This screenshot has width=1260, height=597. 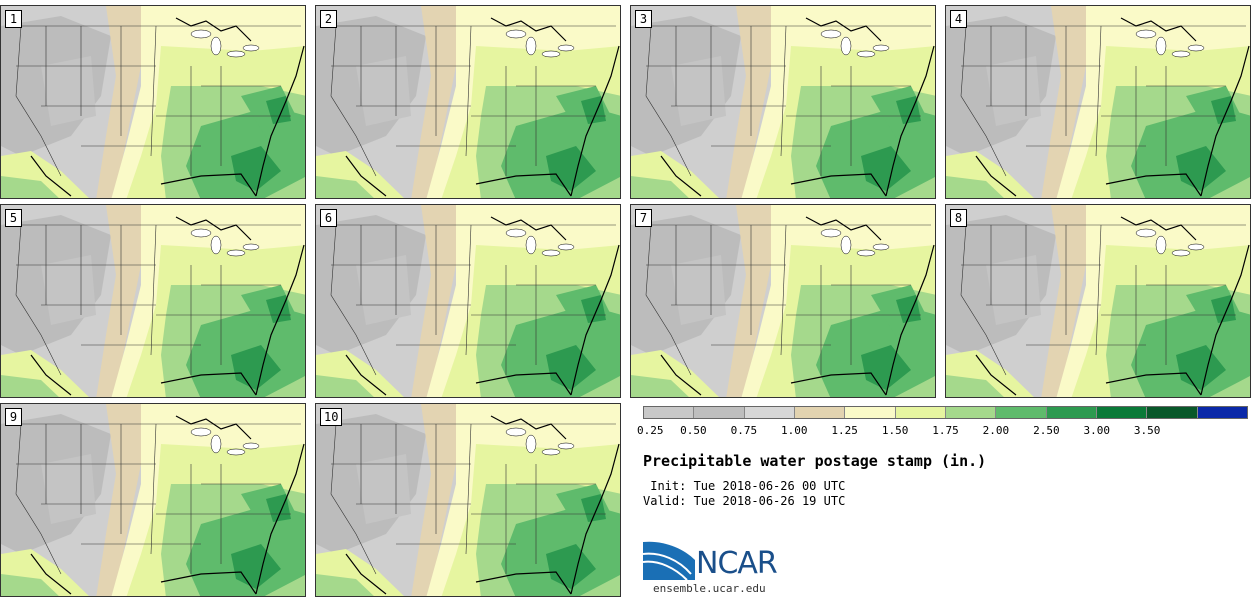 I want to click on colorbar-tick-label: 0.75, so click(x=744, y=430).